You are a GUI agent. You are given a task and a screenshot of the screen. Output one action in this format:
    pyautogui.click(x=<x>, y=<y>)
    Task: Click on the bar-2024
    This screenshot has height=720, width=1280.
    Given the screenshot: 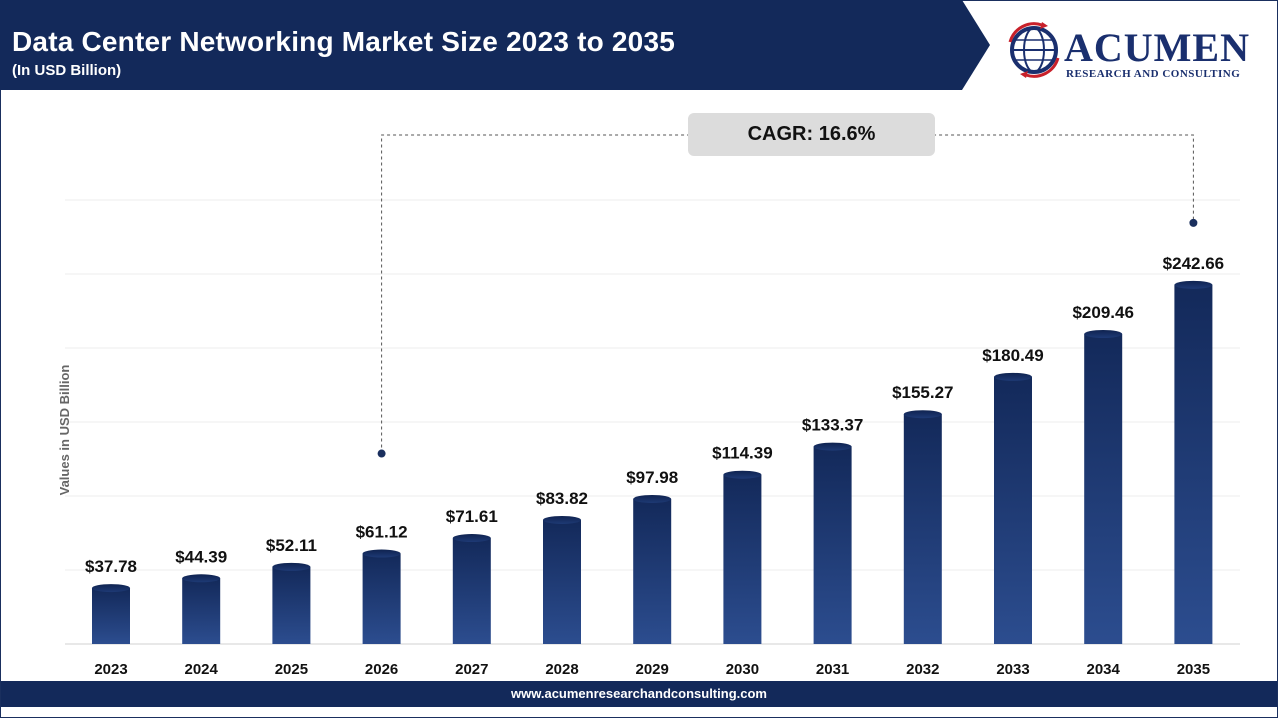 What is the action you would take?
    pyautogui.click(x=201, y=609)
    